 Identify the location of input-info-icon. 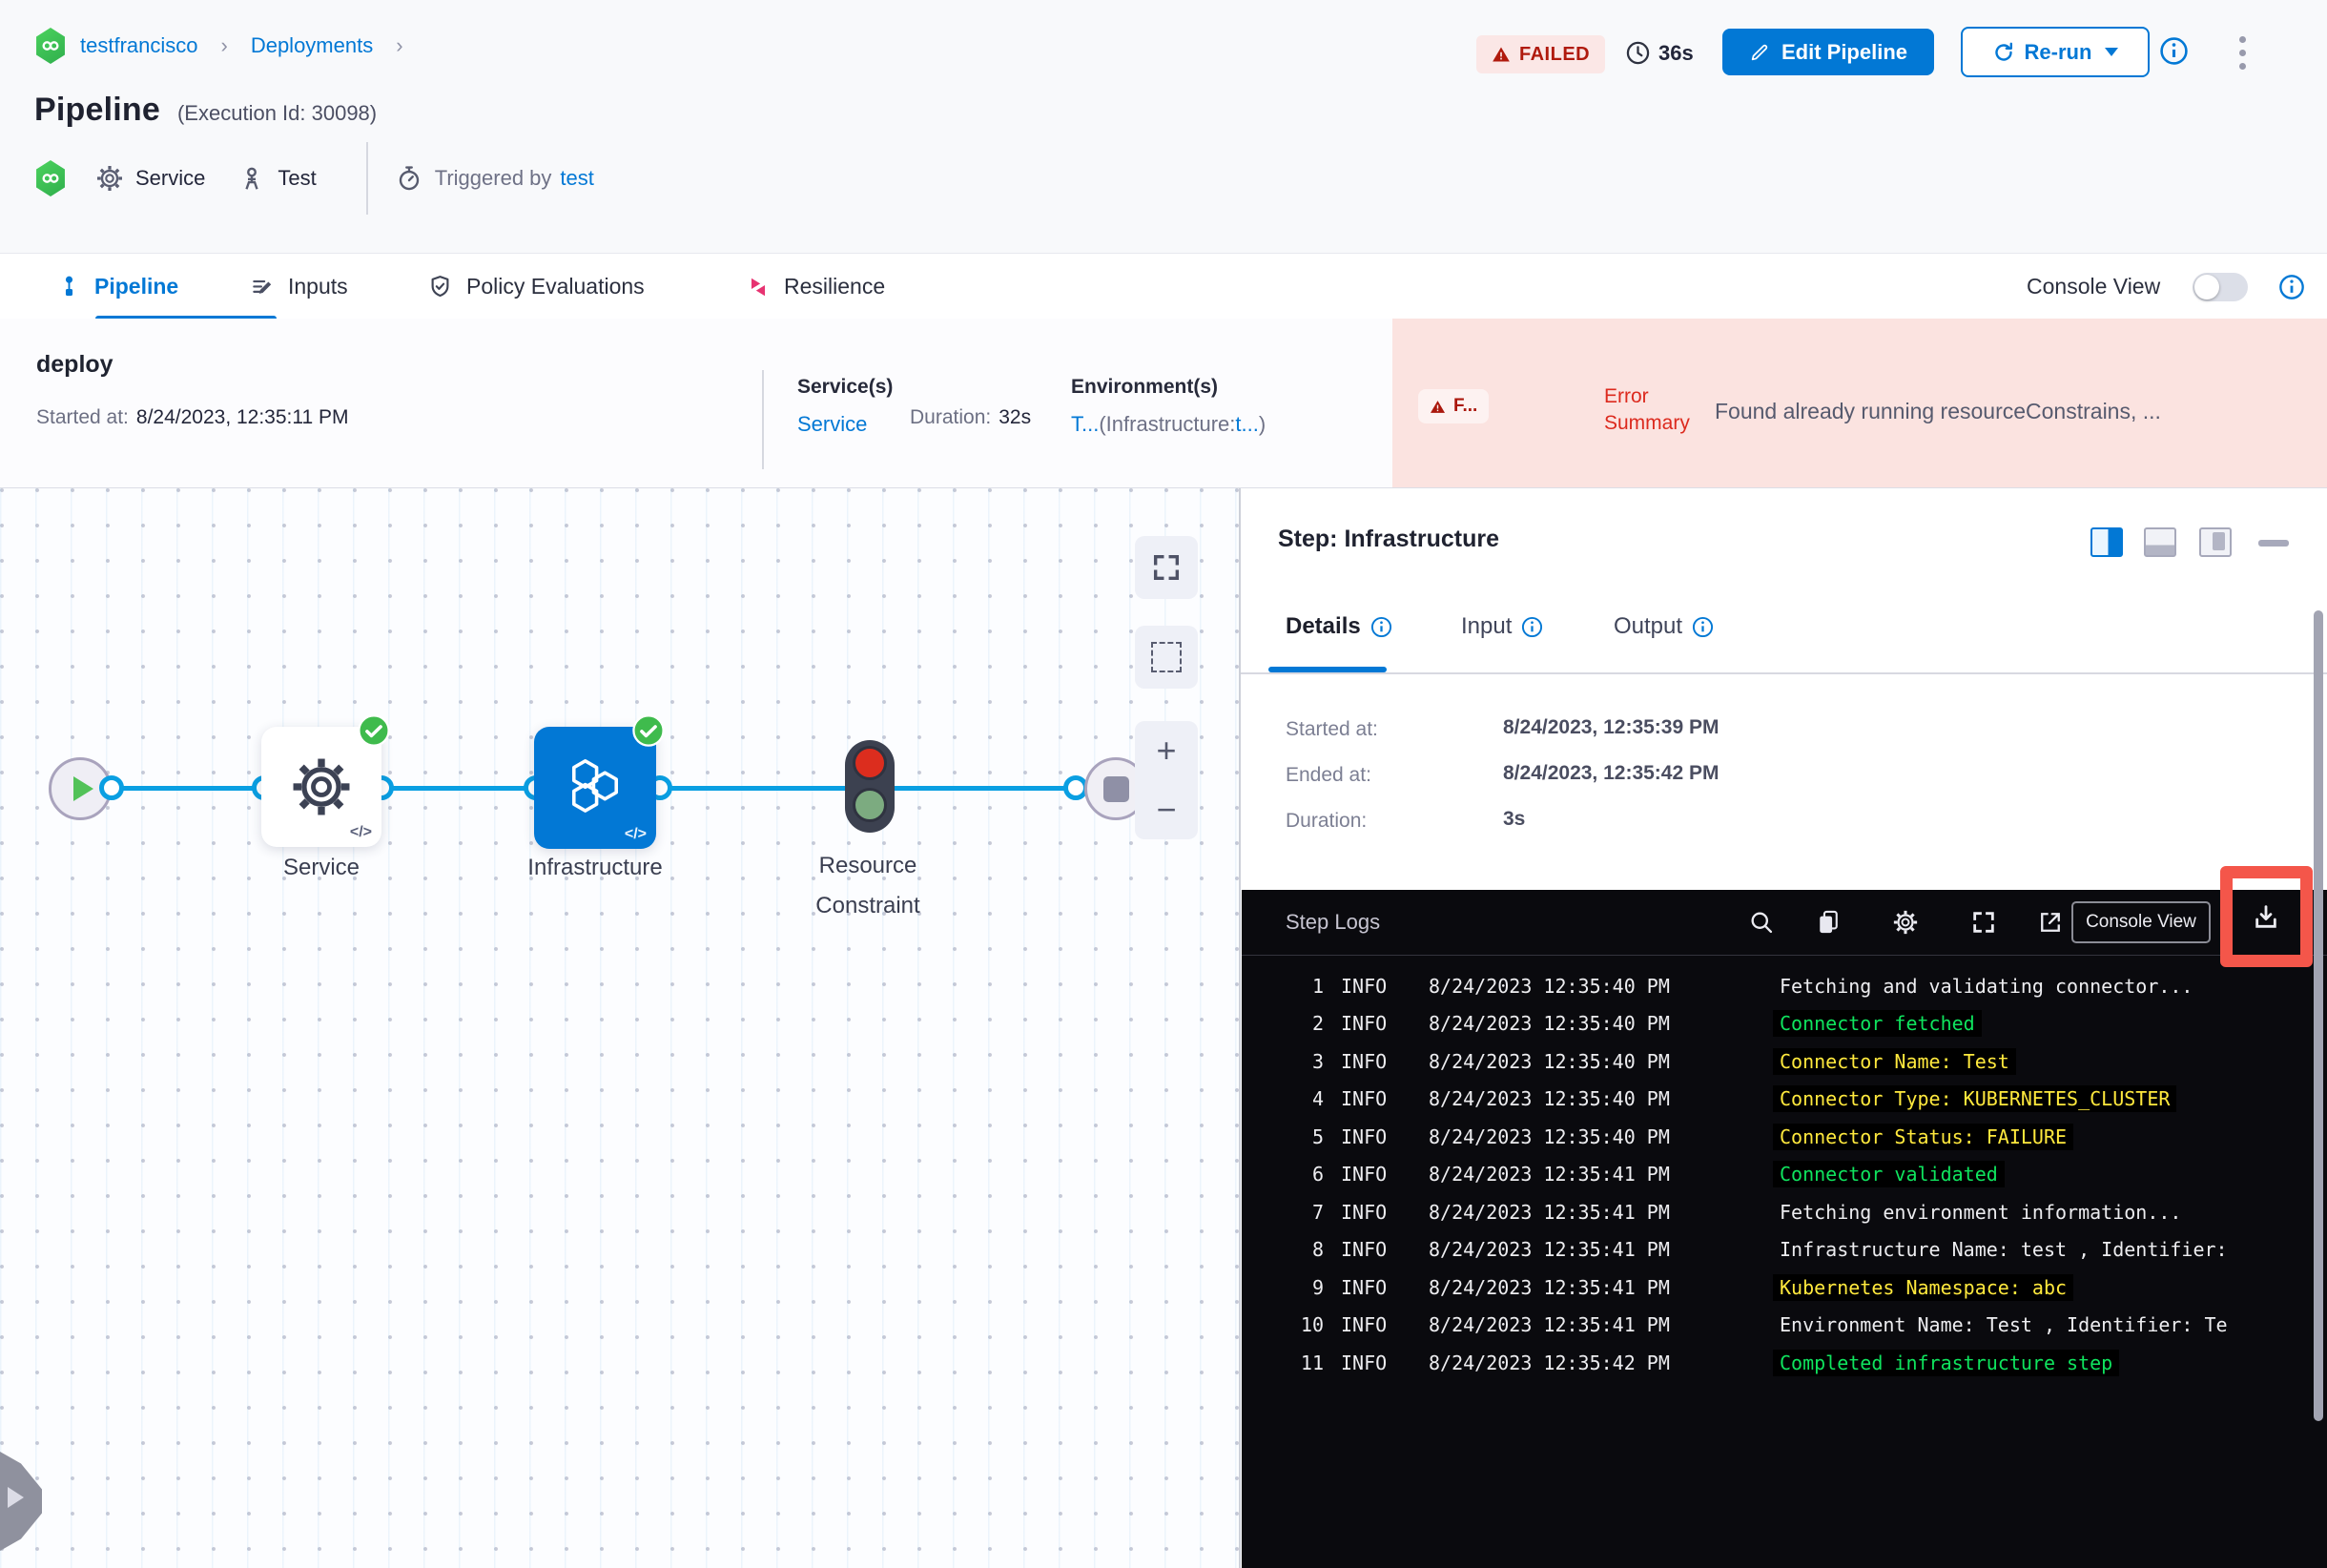
(1532, 627).